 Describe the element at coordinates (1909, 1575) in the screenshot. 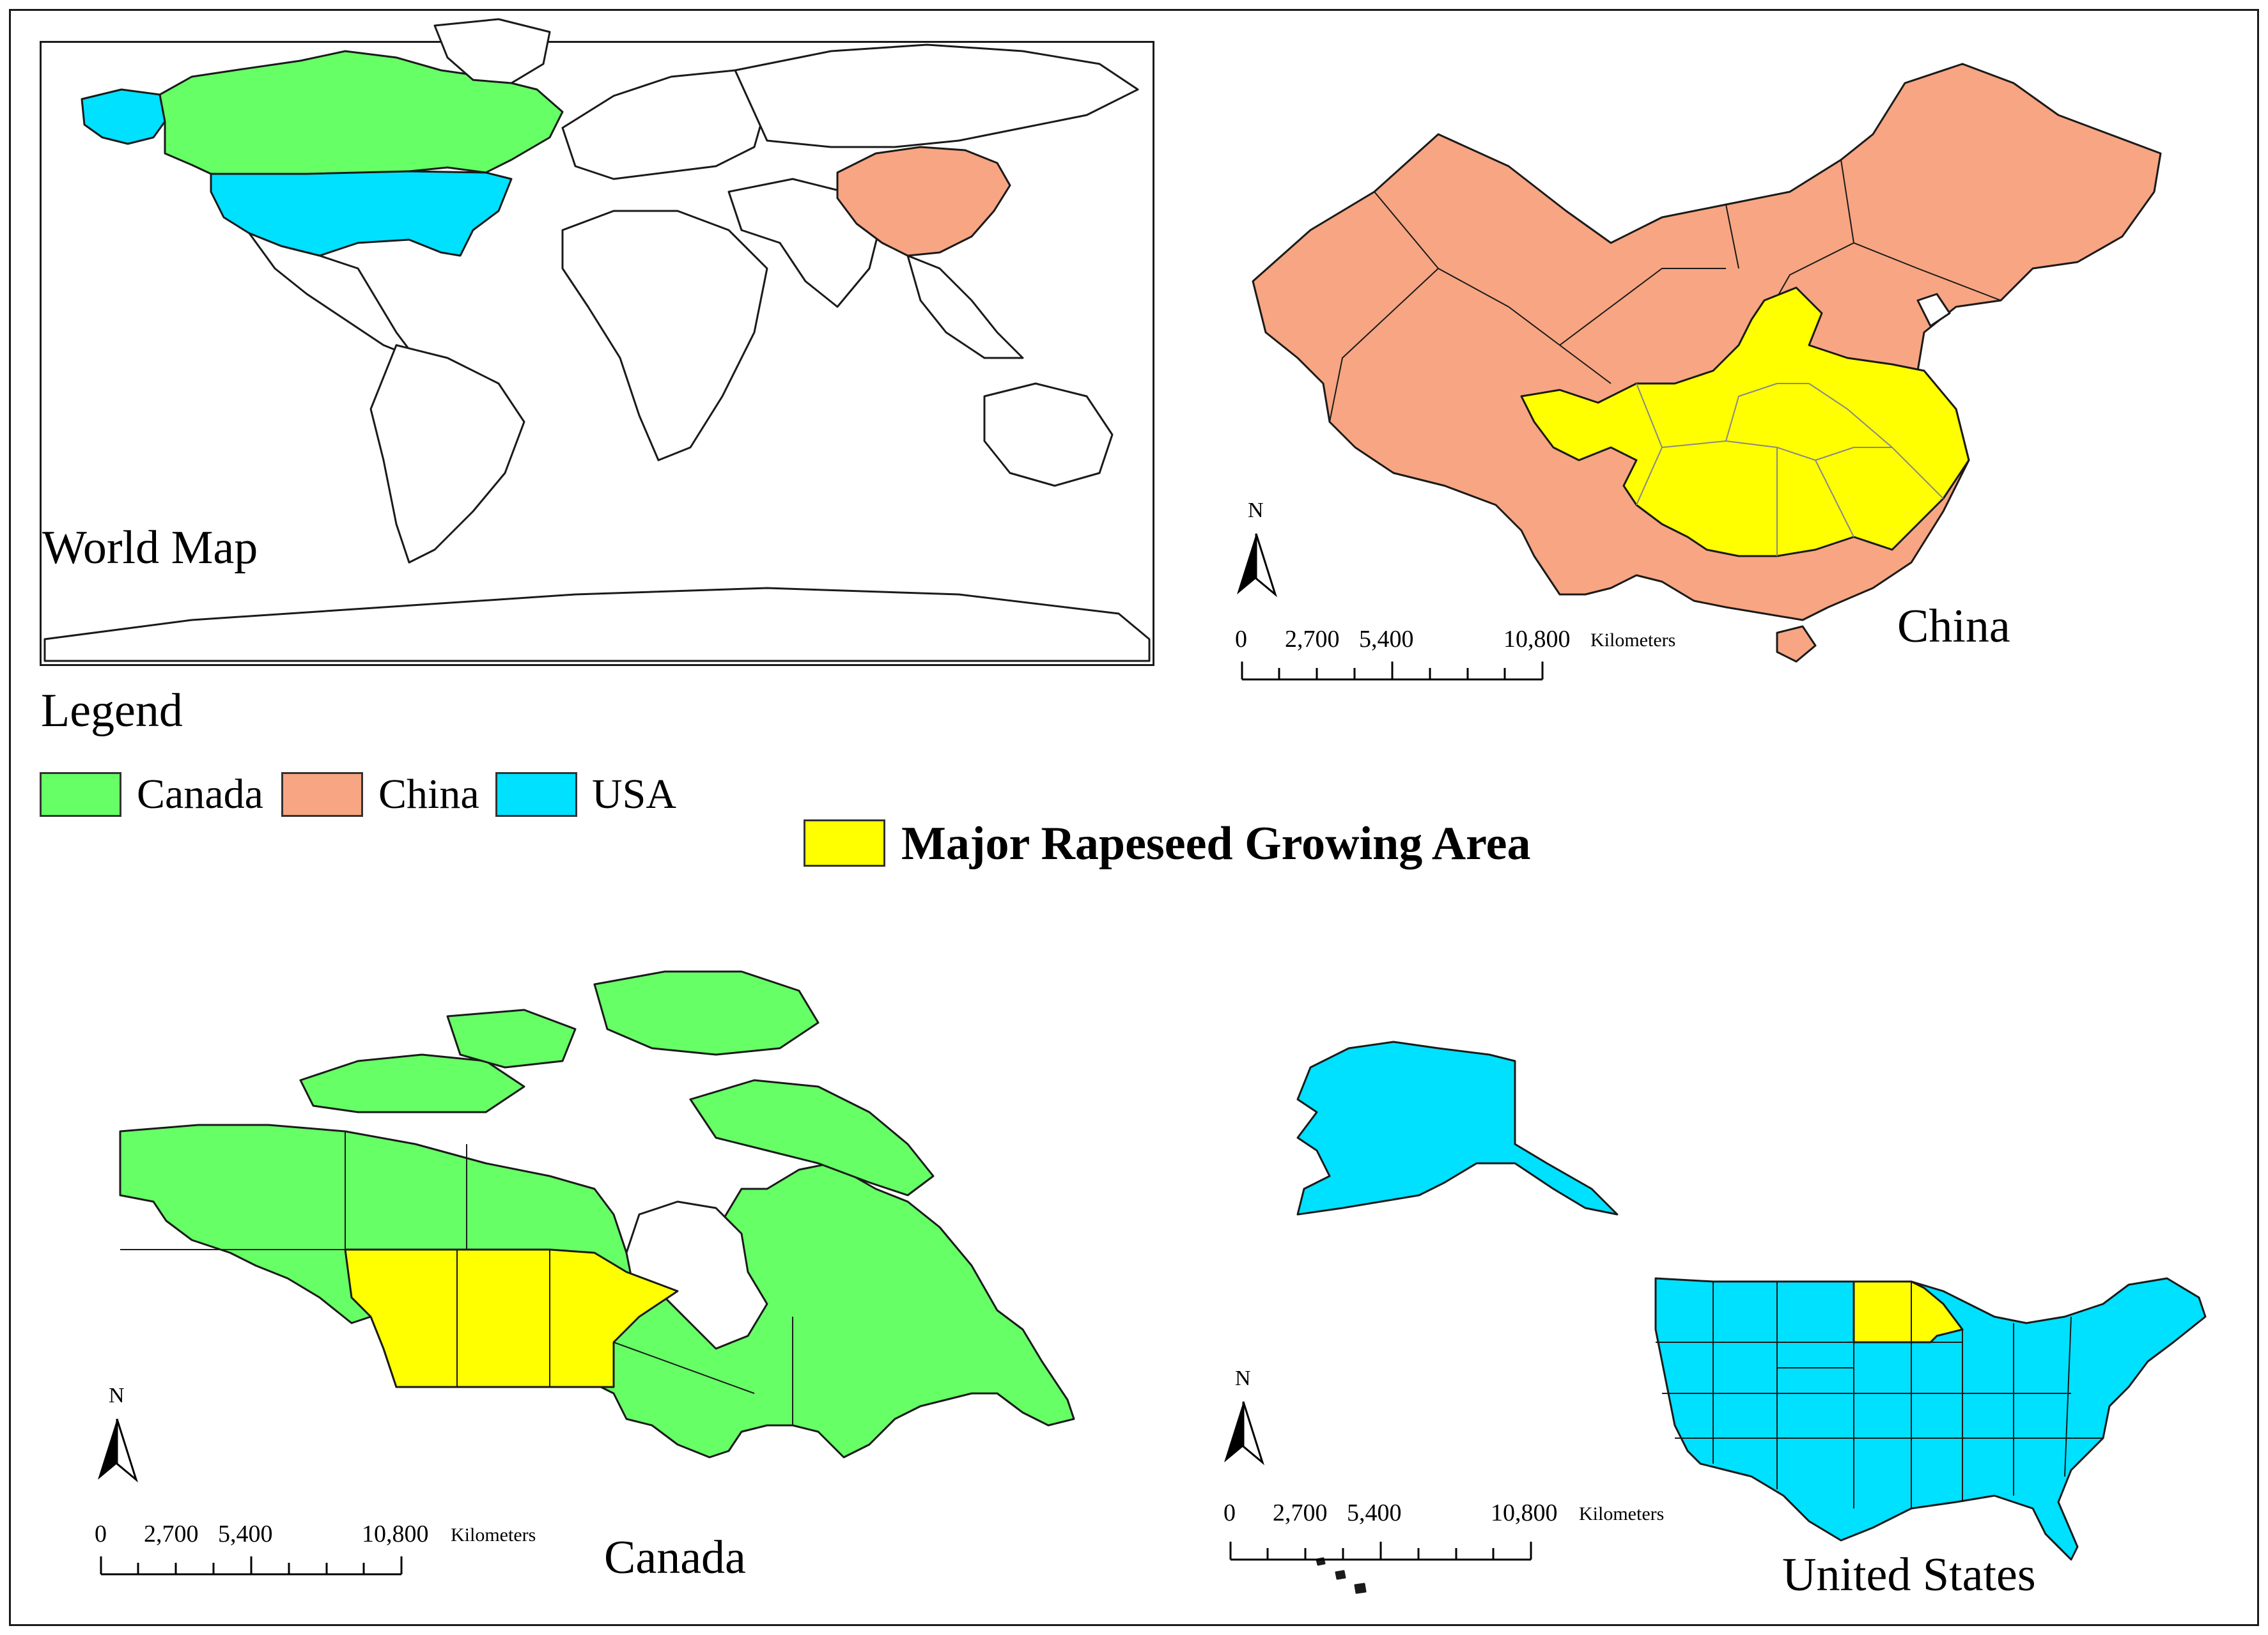

I see `usa-map-title: United States` at that location.